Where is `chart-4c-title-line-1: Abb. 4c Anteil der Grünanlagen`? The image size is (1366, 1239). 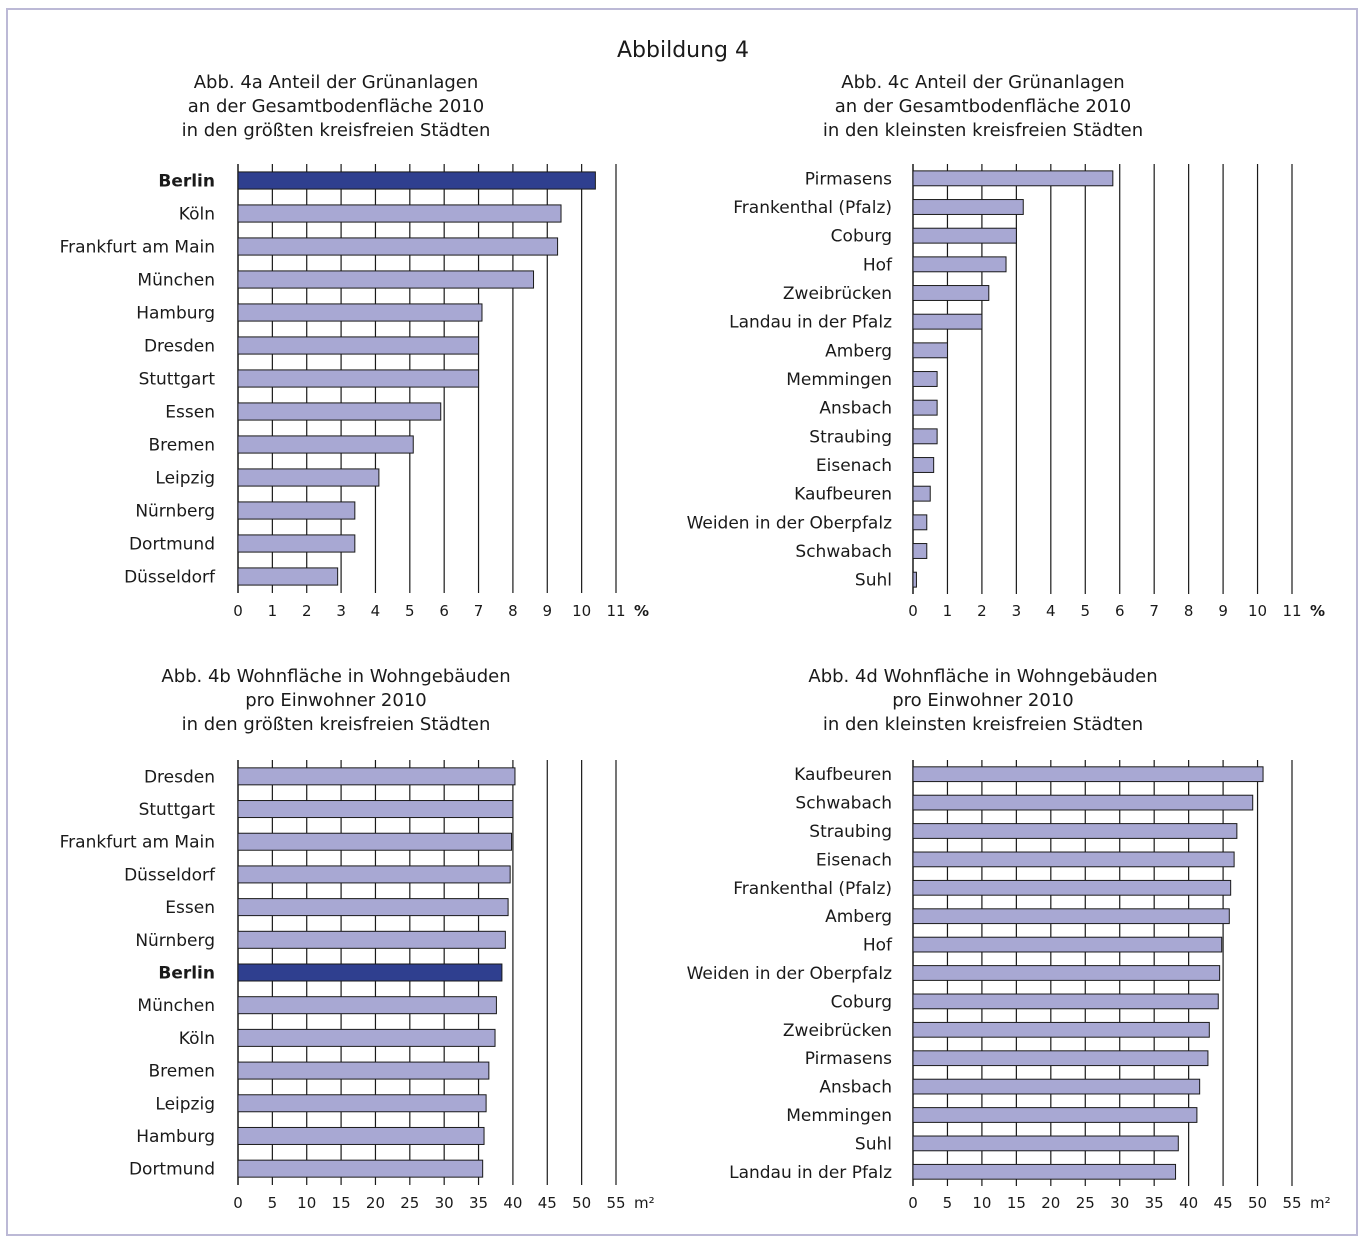 chart-4c-title-line-1: Abb. 4c Anteil der Grünanlagen is located at coordinates (982, 82).